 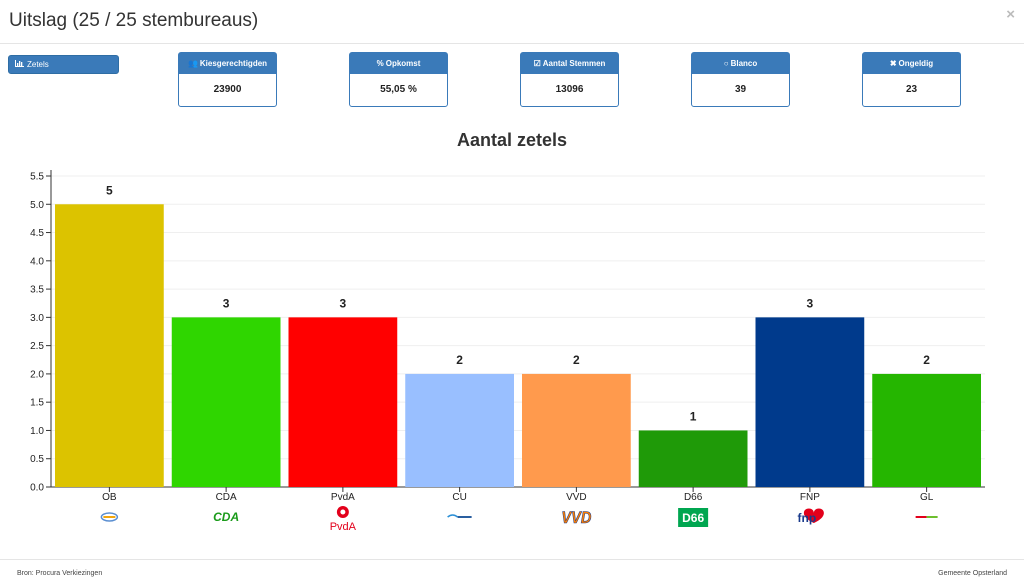 I want to click on y-tick-label: 3.0, so click(x=37, y=318).